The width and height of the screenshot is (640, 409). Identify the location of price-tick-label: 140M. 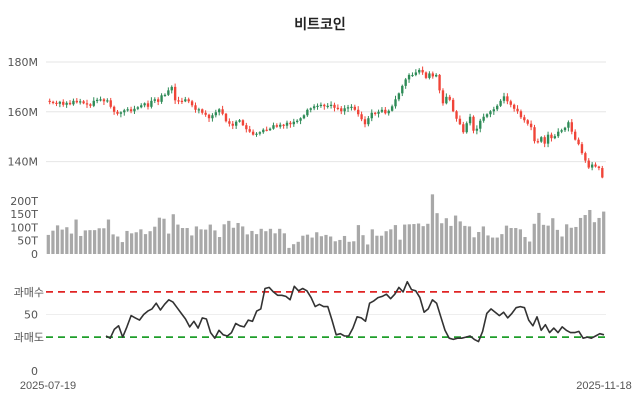
(23, 162).